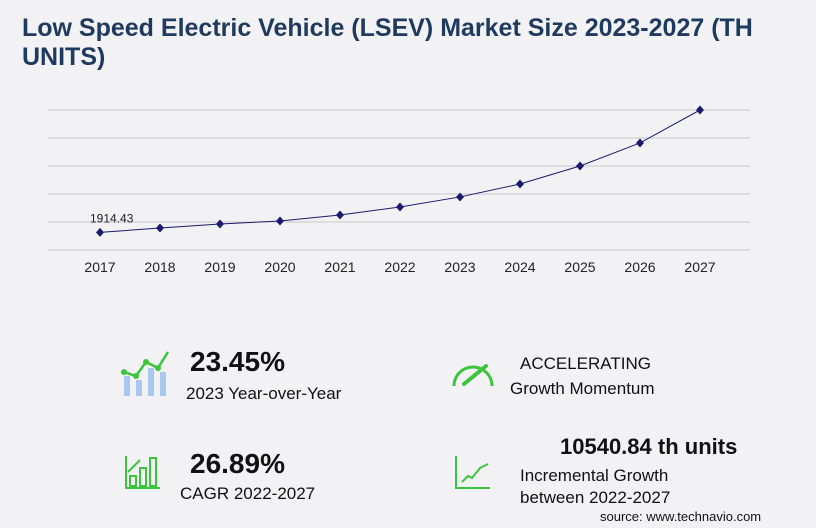  What do you see at coordinates (145, 376) in the screenshot?
I see `growth-chart-icon` at bounding box center [145, 376].